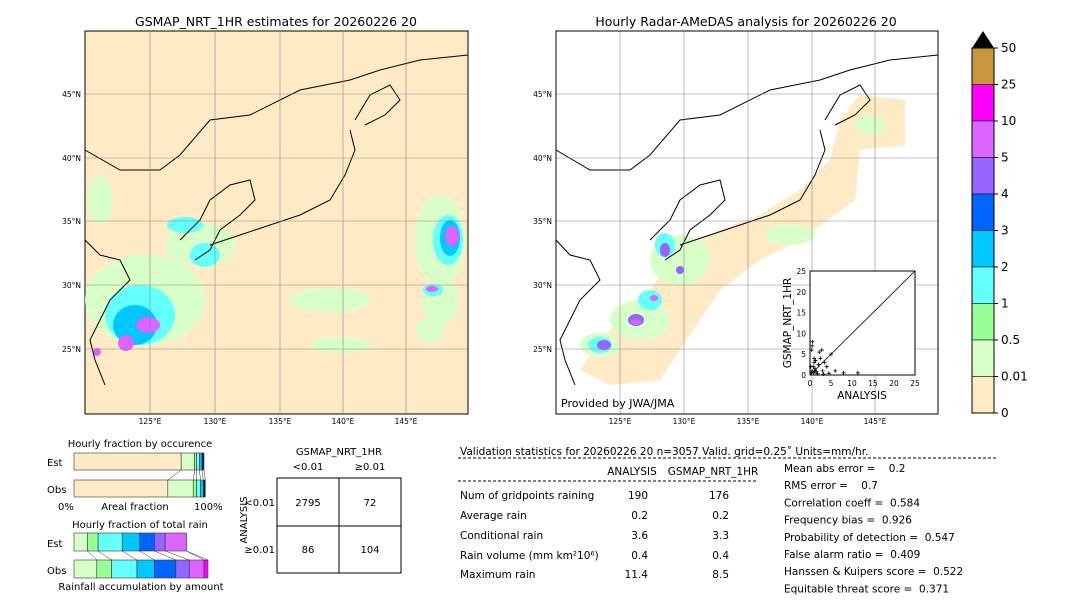 The width and height of the screenshot is (1080, 612). I want to click on cell-miss: 86, so click(308, 550).